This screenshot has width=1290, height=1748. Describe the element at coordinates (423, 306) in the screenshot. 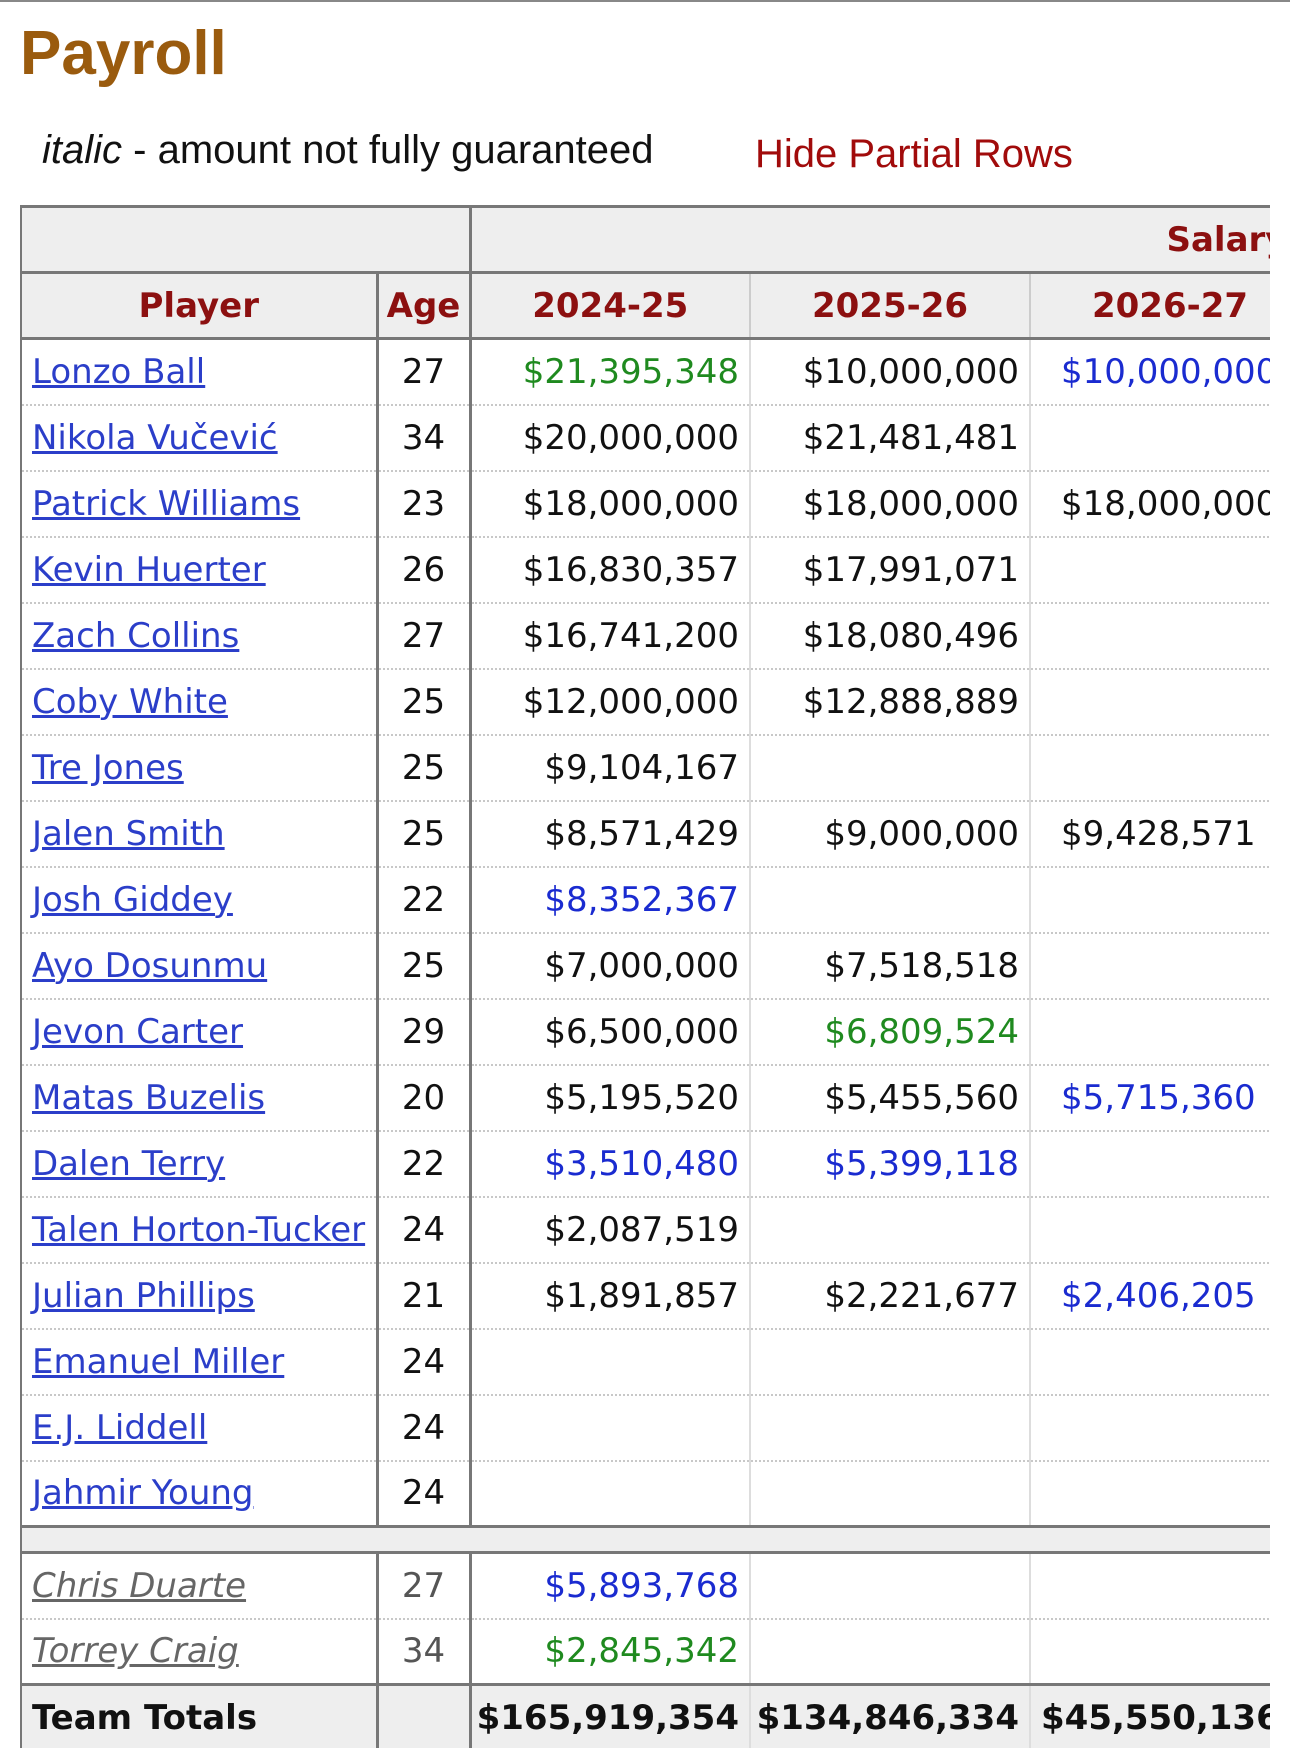

I see `age-column-header: Age` at that location.